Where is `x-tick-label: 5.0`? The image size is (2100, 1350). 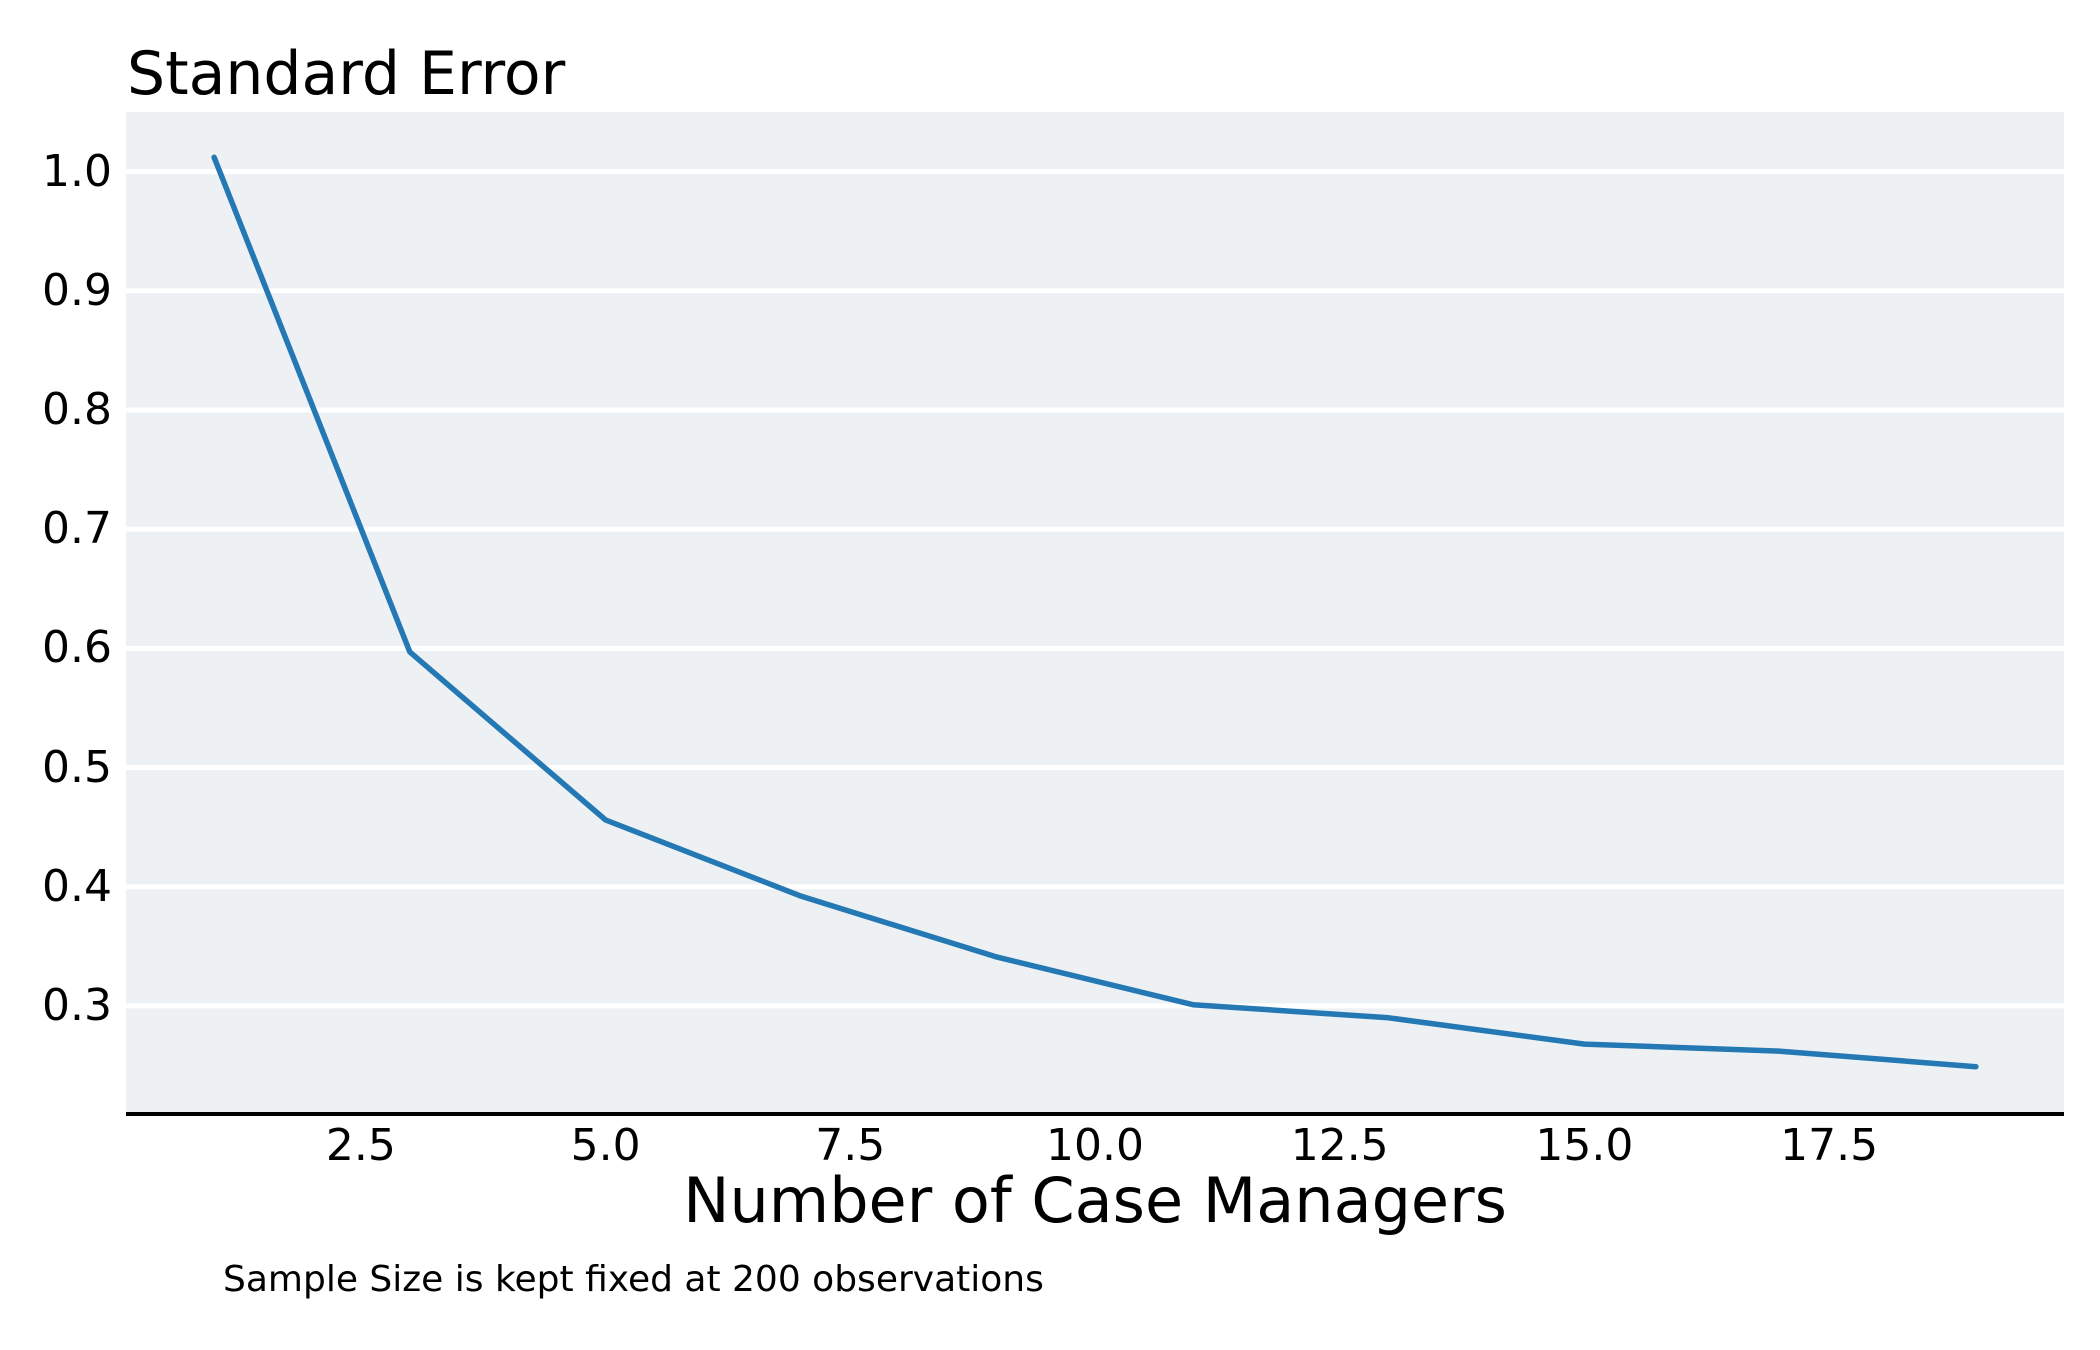 x-tick-label: 5.0 is located at coordinates (605, 1145).